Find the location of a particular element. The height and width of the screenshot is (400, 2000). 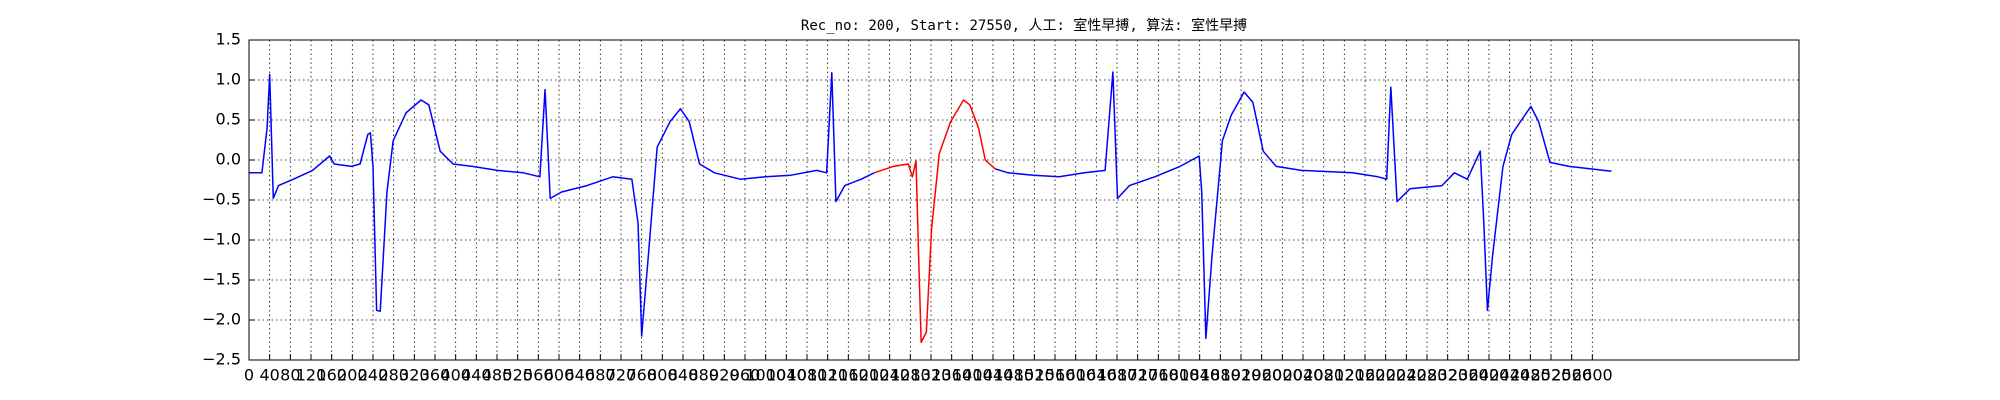

x-tick-label: 2080 is located at coordinates (1323, 375).